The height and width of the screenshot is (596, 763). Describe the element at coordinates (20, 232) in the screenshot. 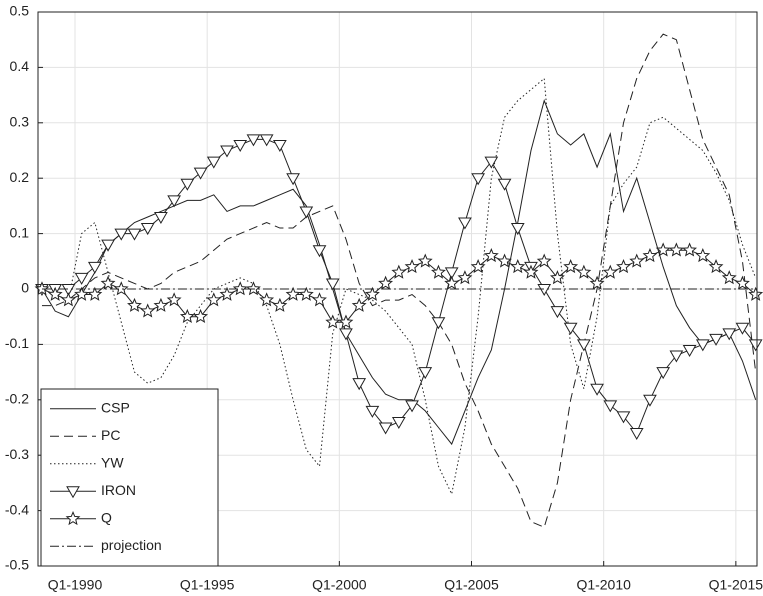

I see `y-tick-label: 0.1` at that location.